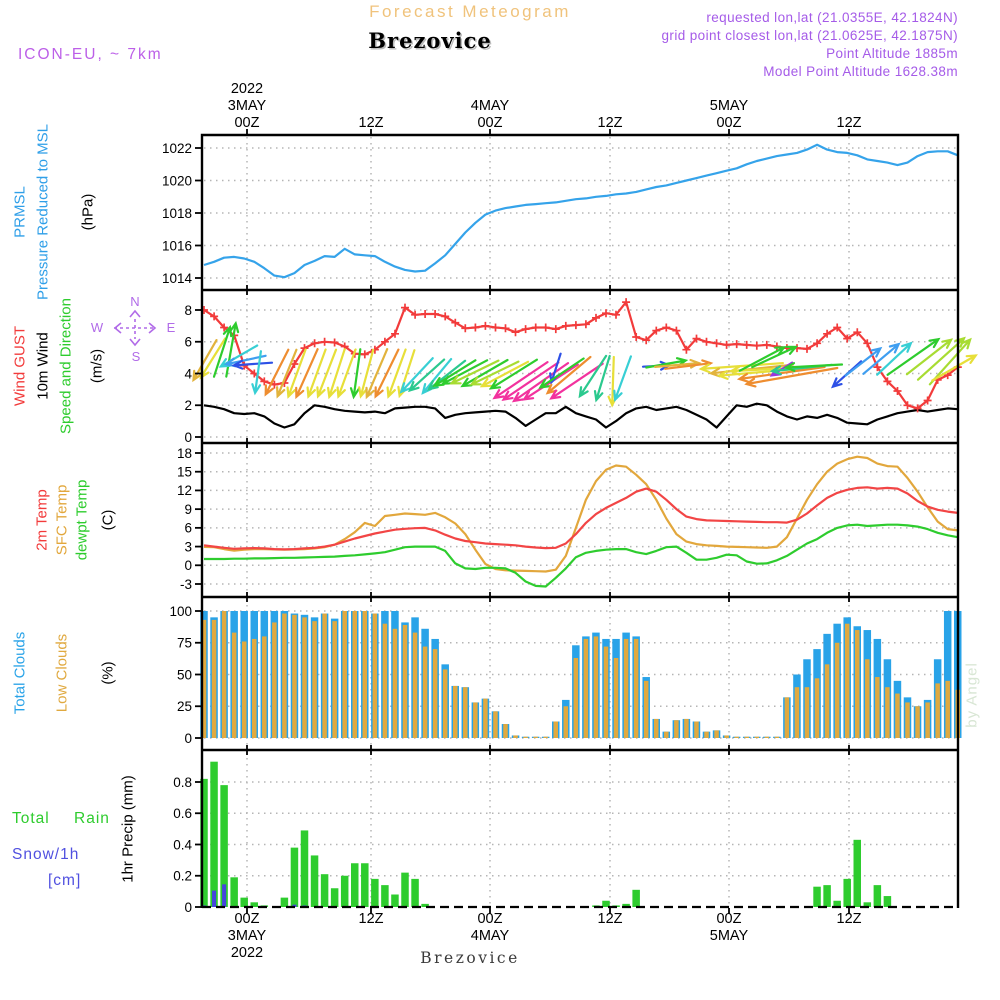 The height and width of the screenshot is (1000, 1000). I want to click on time-label-bottom-12z-3: 12Z, so click(849, 919).